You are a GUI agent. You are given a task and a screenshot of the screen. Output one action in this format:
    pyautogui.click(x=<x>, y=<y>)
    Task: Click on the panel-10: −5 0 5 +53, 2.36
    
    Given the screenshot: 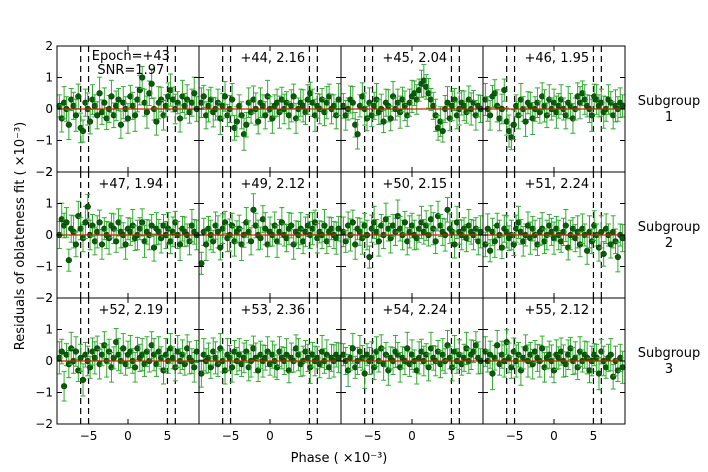 What is the action you would take?
    pyautogui.click(x=270, y=370)
    